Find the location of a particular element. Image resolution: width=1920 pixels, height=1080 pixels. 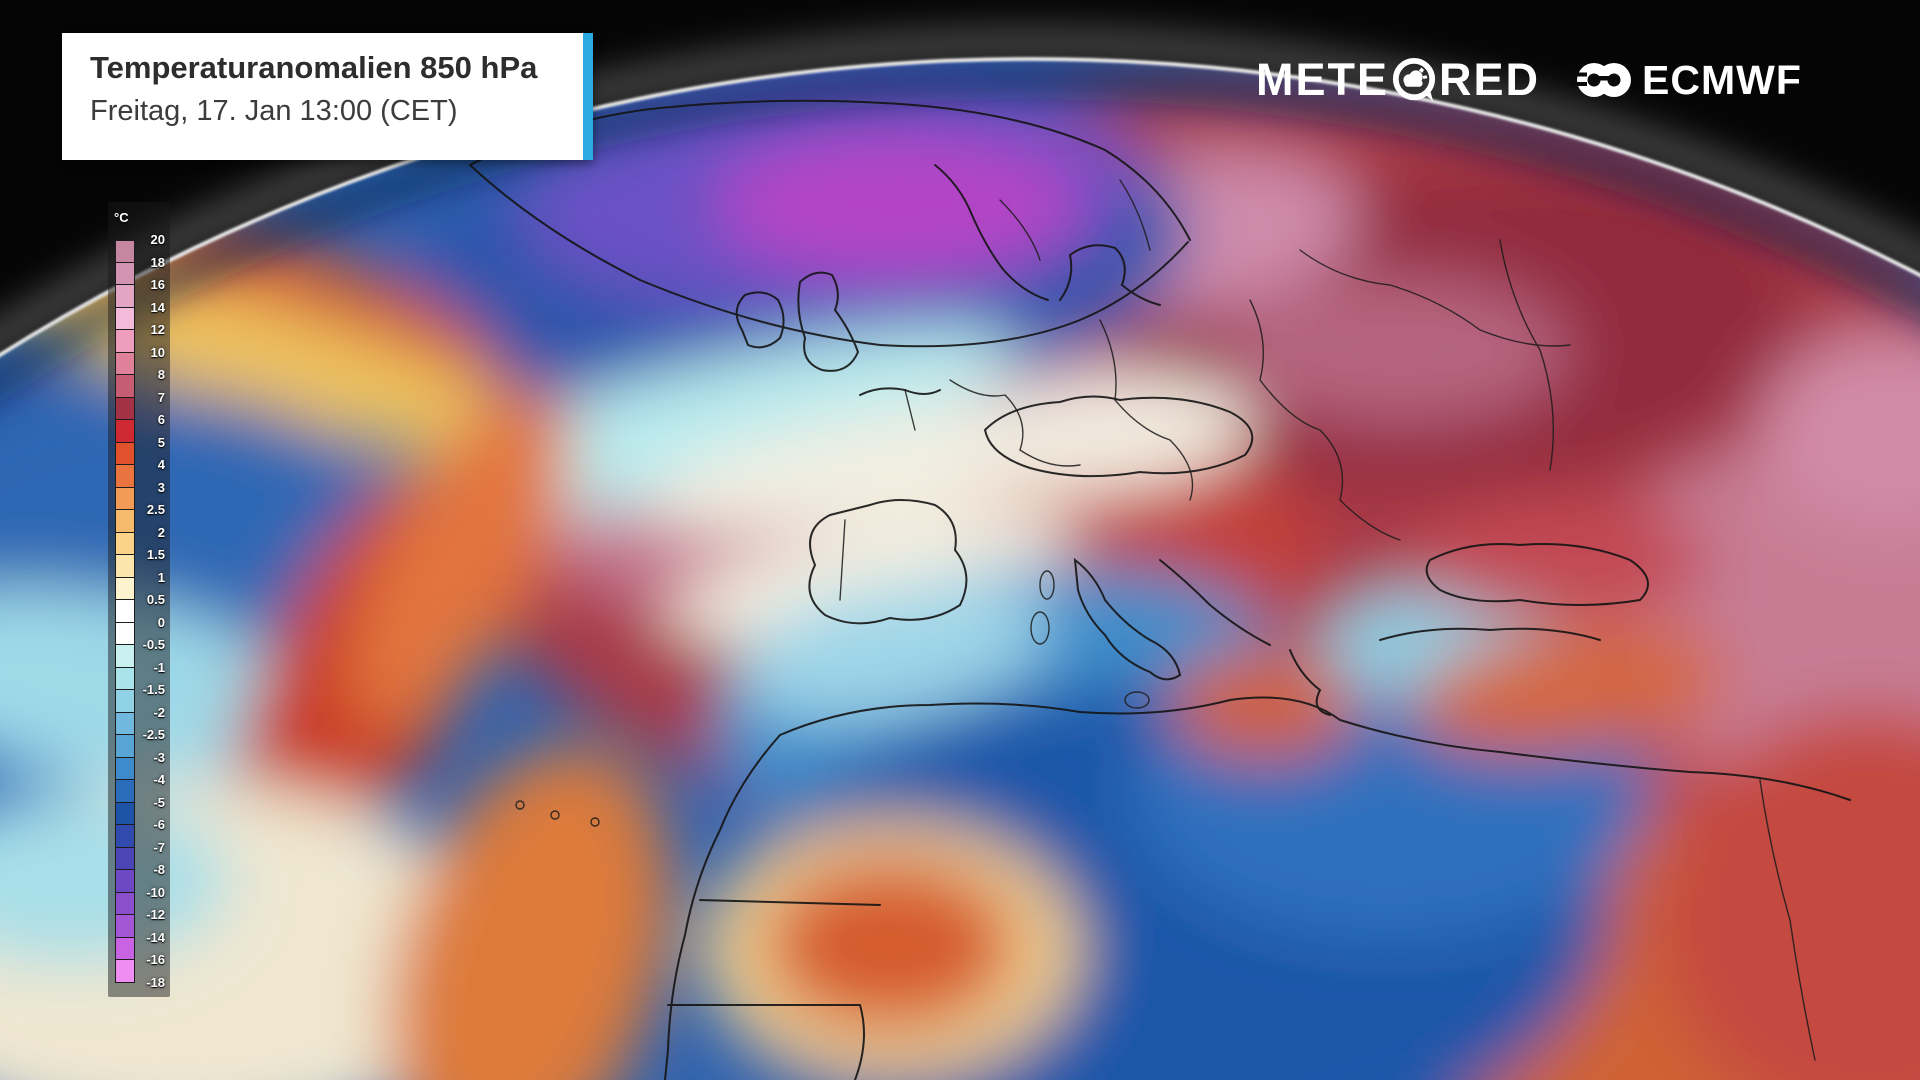

branding: METE RED is located at coordinates (1529, 80).